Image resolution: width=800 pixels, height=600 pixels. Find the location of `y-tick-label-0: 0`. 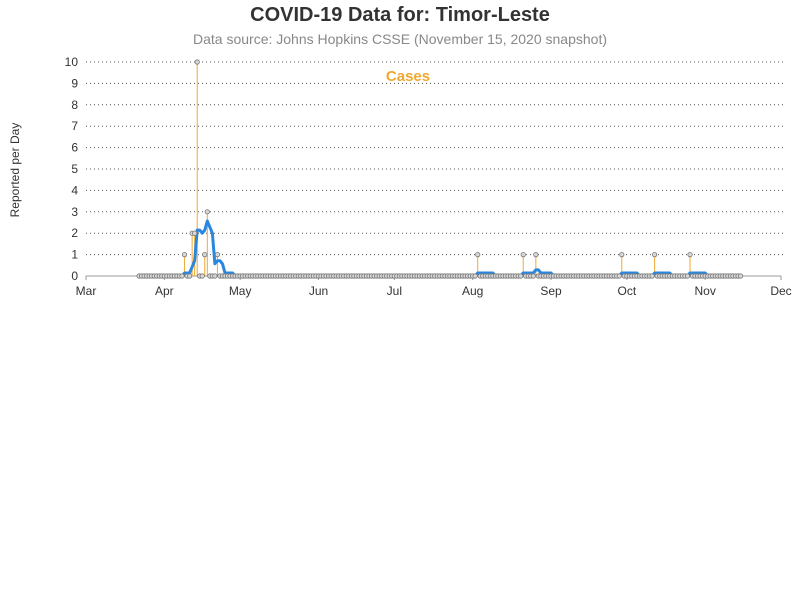

y-tick-label-0: 0 is located at coordinates (74, 276).